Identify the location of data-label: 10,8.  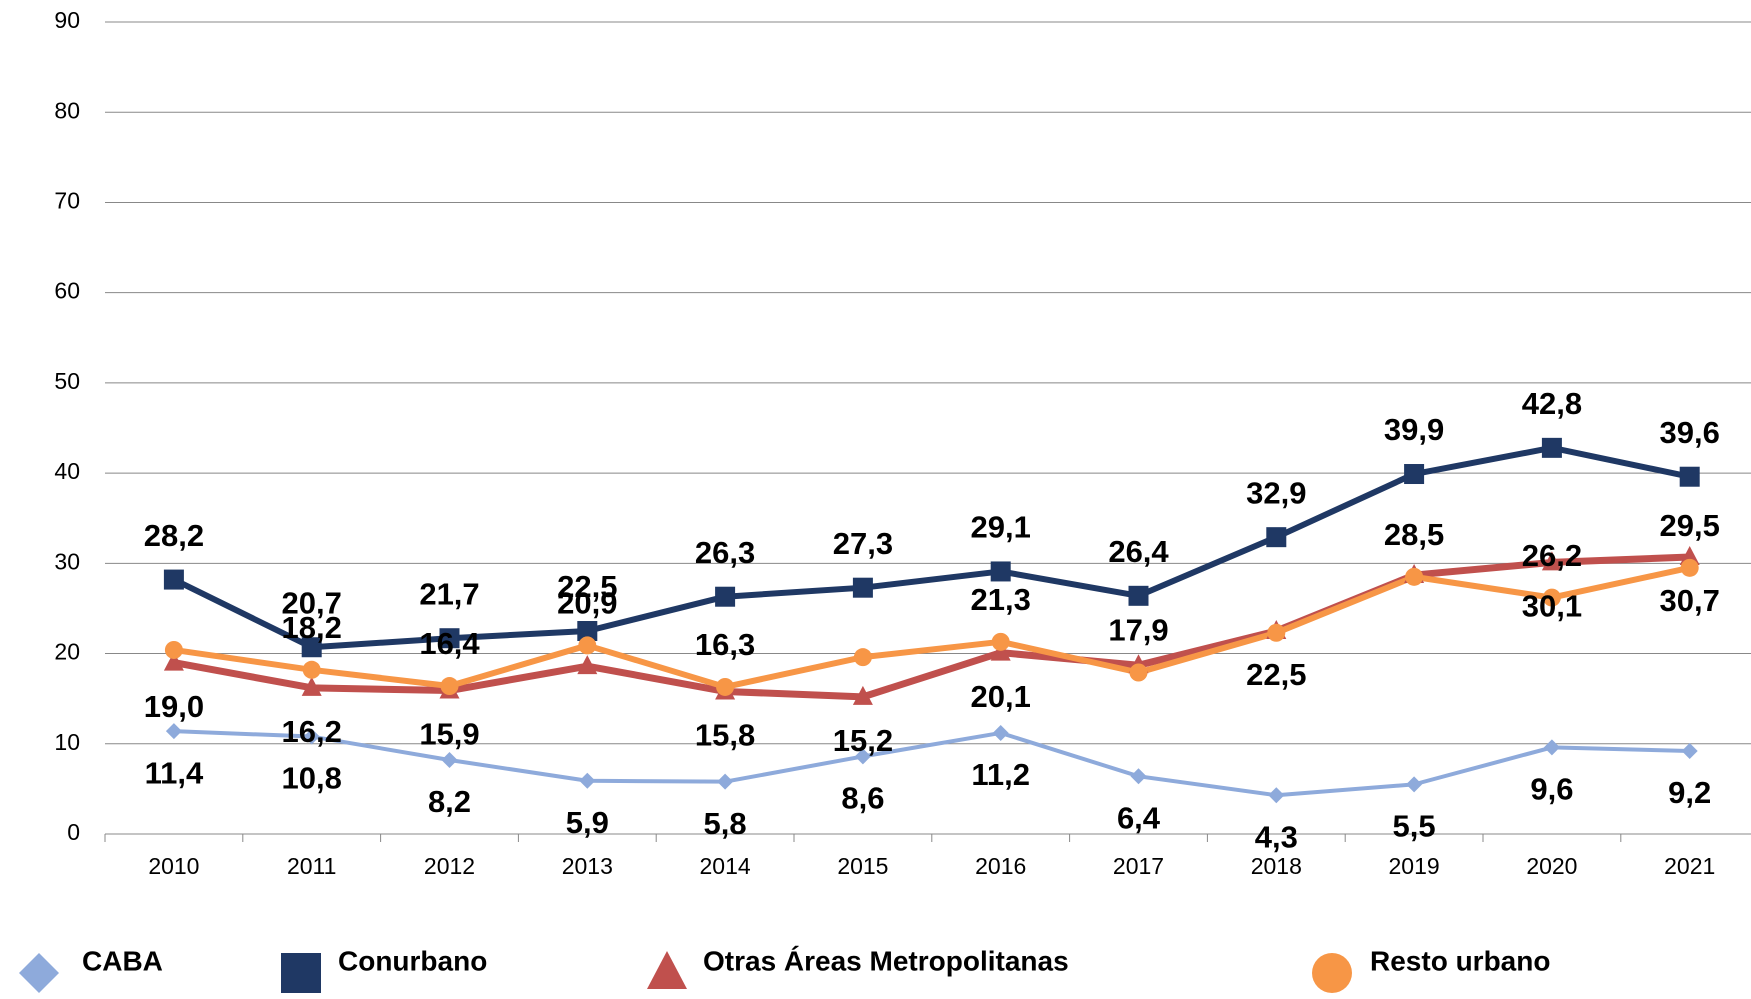
(312, 778).